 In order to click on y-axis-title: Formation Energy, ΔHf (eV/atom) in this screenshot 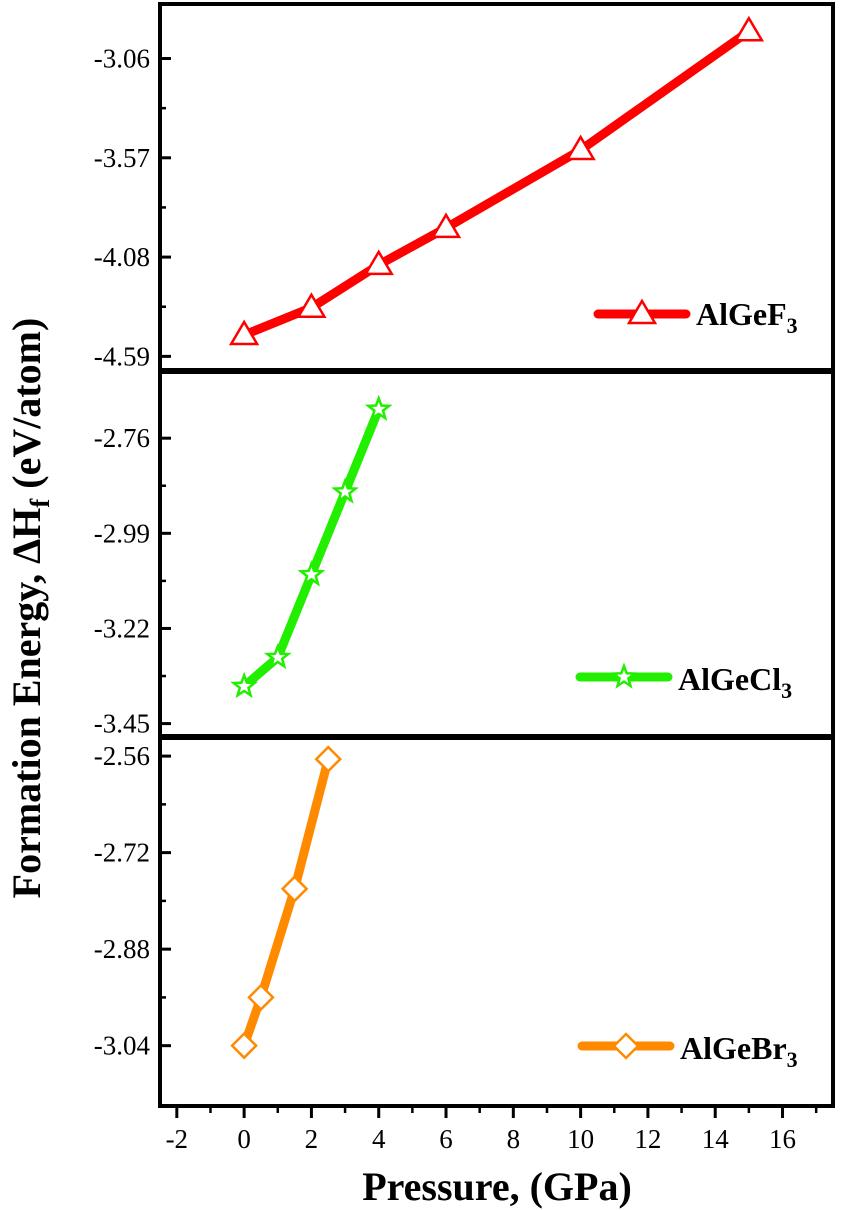, I will do `click(29, 608)`.